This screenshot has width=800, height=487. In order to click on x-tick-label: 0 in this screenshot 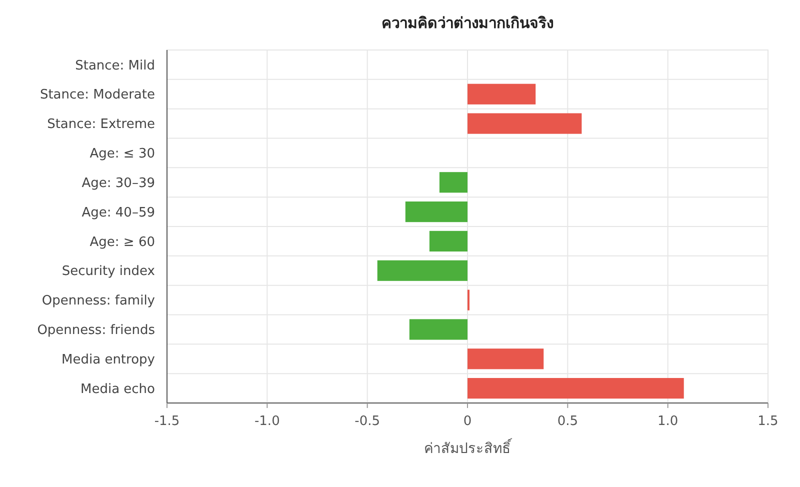, I will do `click(467, 421)`.